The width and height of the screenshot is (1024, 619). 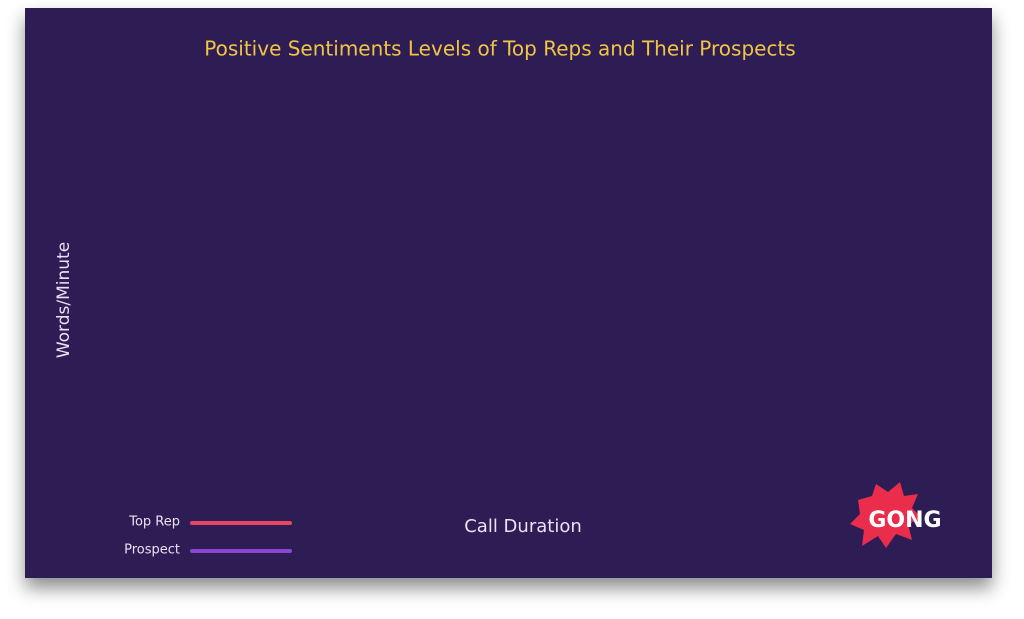 I want to click on x-axis-label: Call Duration, so click(x=523, y=526).